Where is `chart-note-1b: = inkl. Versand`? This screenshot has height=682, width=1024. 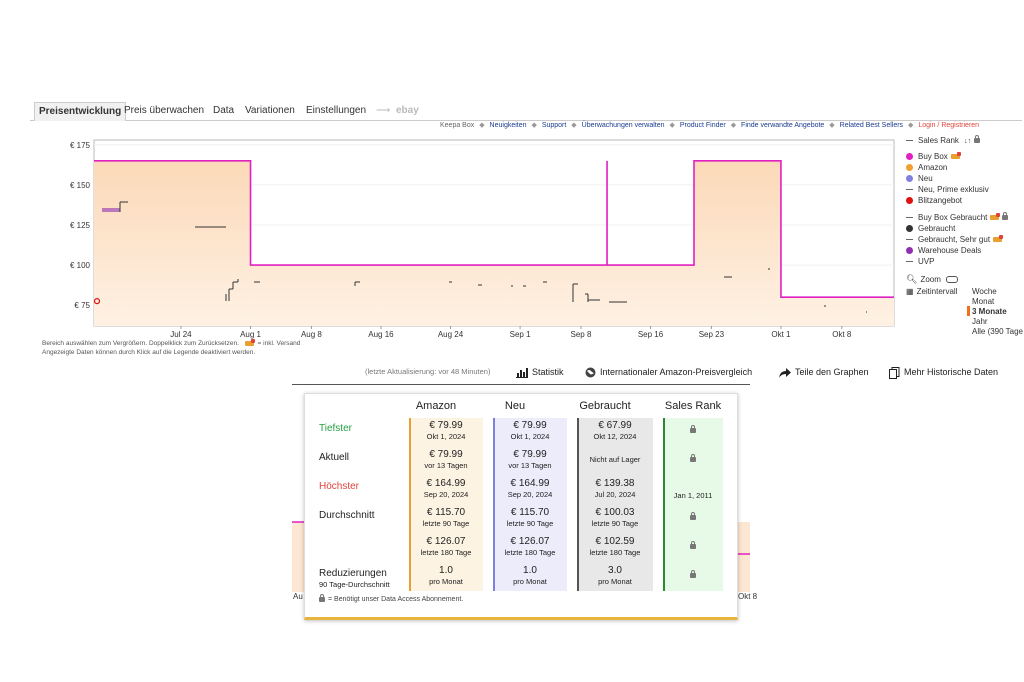
chart-note-1b: = inkl. Versand is located at coordinates (279, 343).